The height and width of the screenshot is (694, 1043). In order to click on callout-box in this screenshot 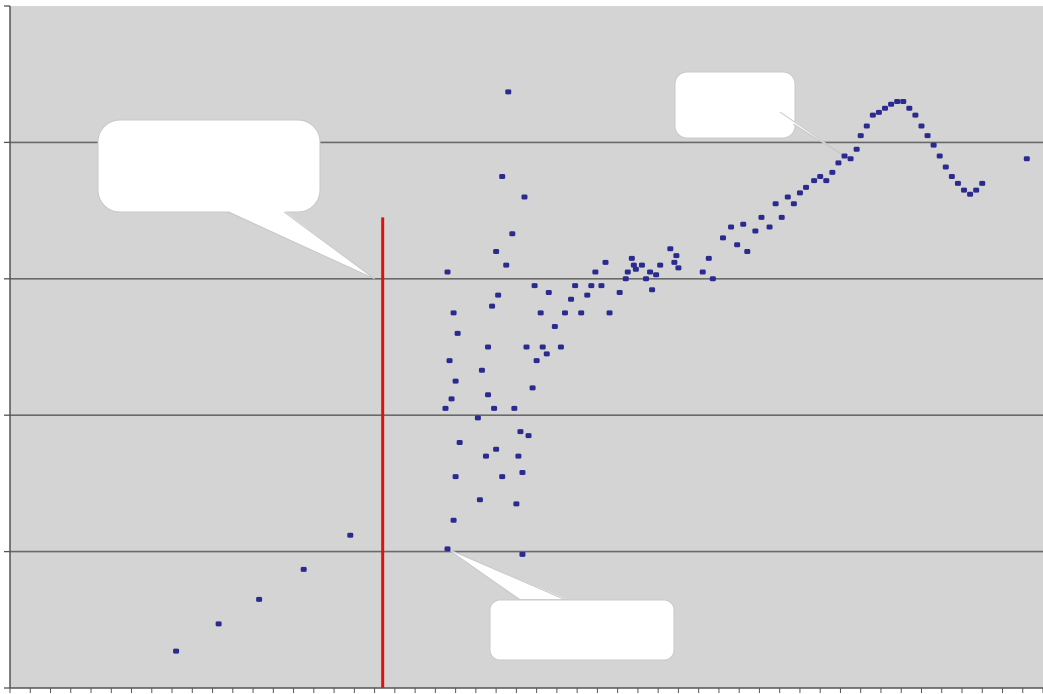, I will do `click(209, 166)`.